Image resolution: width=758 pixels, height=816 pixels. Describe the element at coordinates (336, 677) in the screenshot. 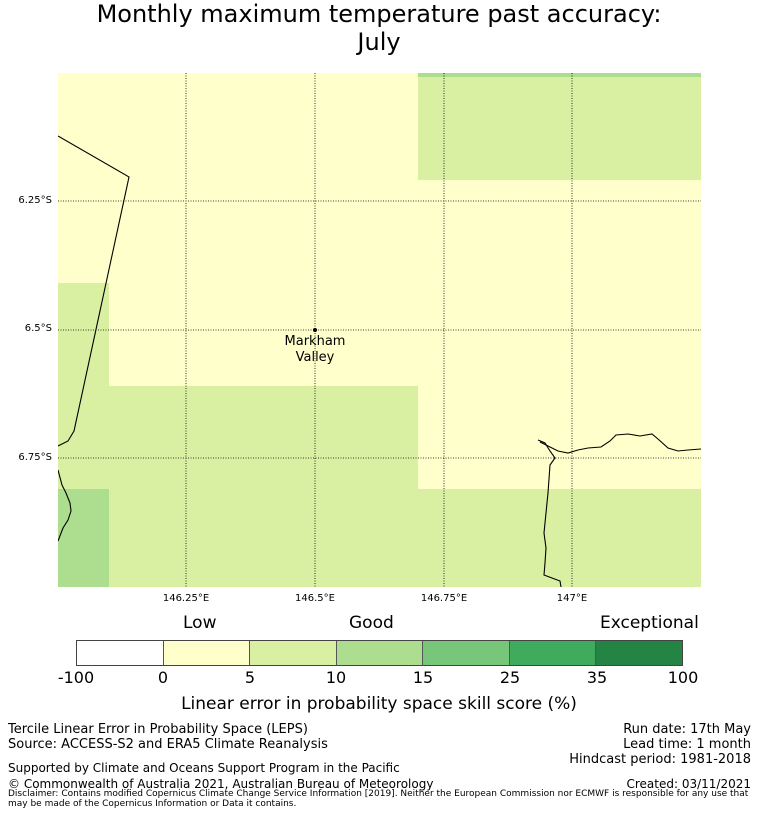

I see `colorbar-tick: 10` at that location.